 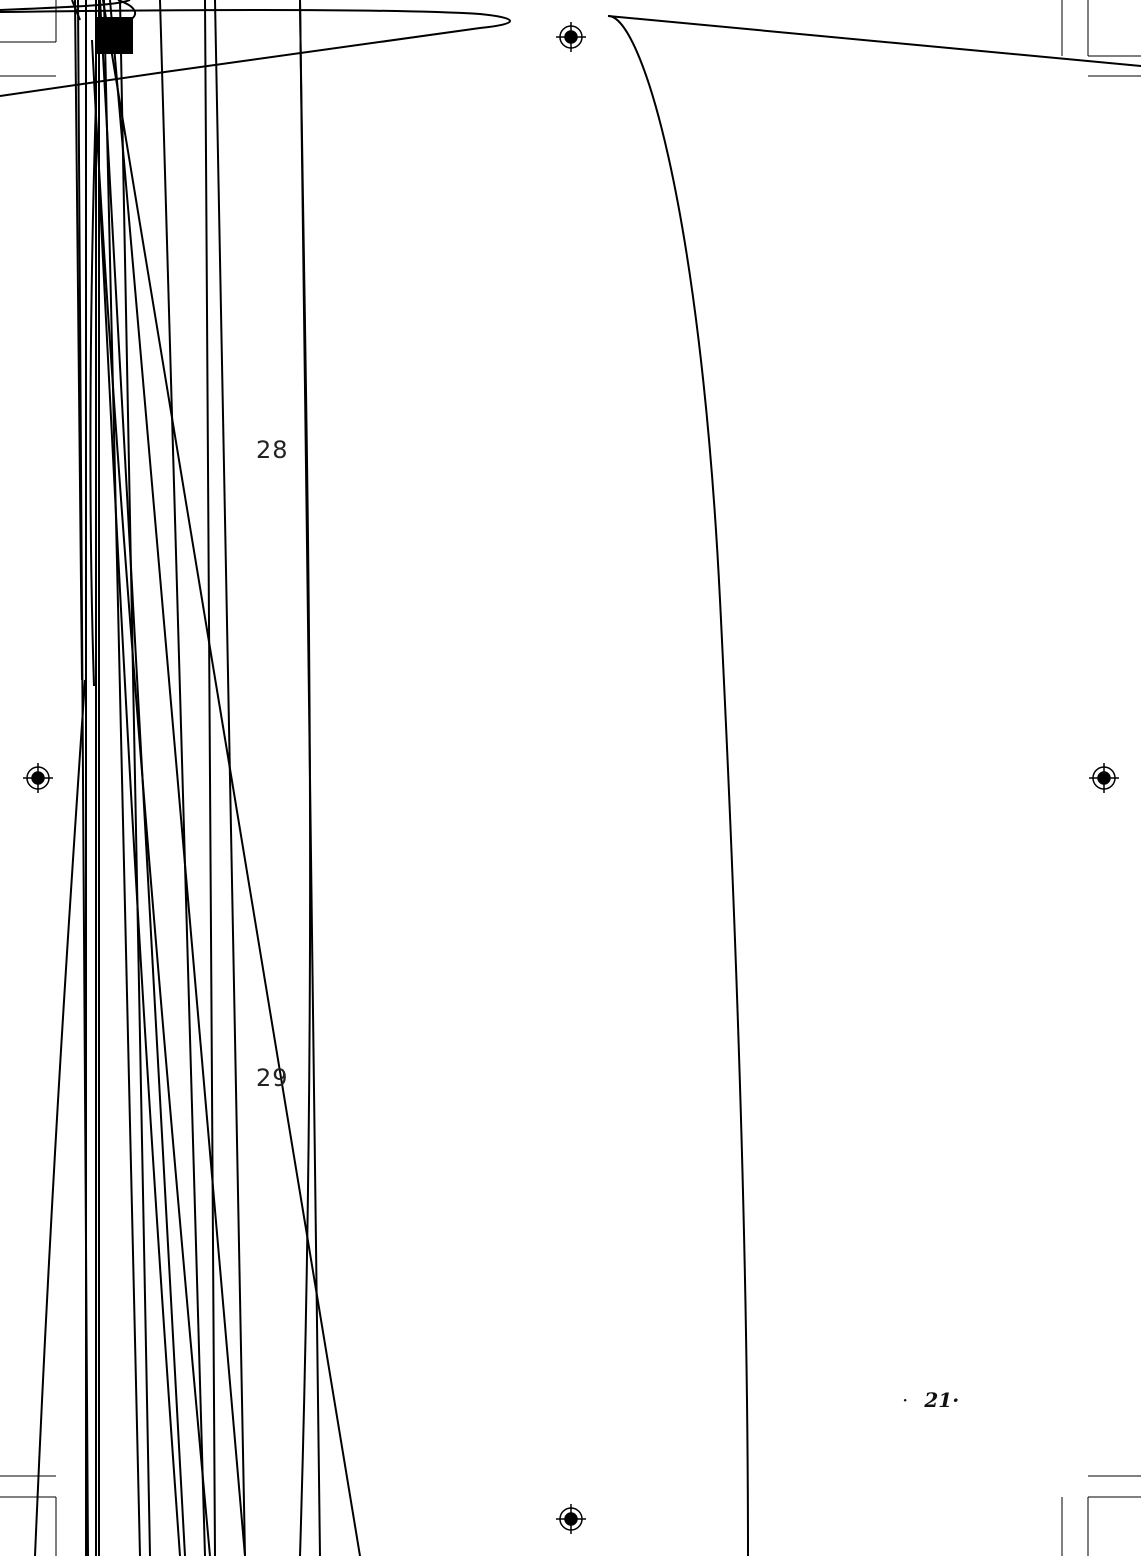 What do you see at coordinates (678, 785) in the screenshot?
I see `pattern-right-curve` at bounding box center [678, 785].